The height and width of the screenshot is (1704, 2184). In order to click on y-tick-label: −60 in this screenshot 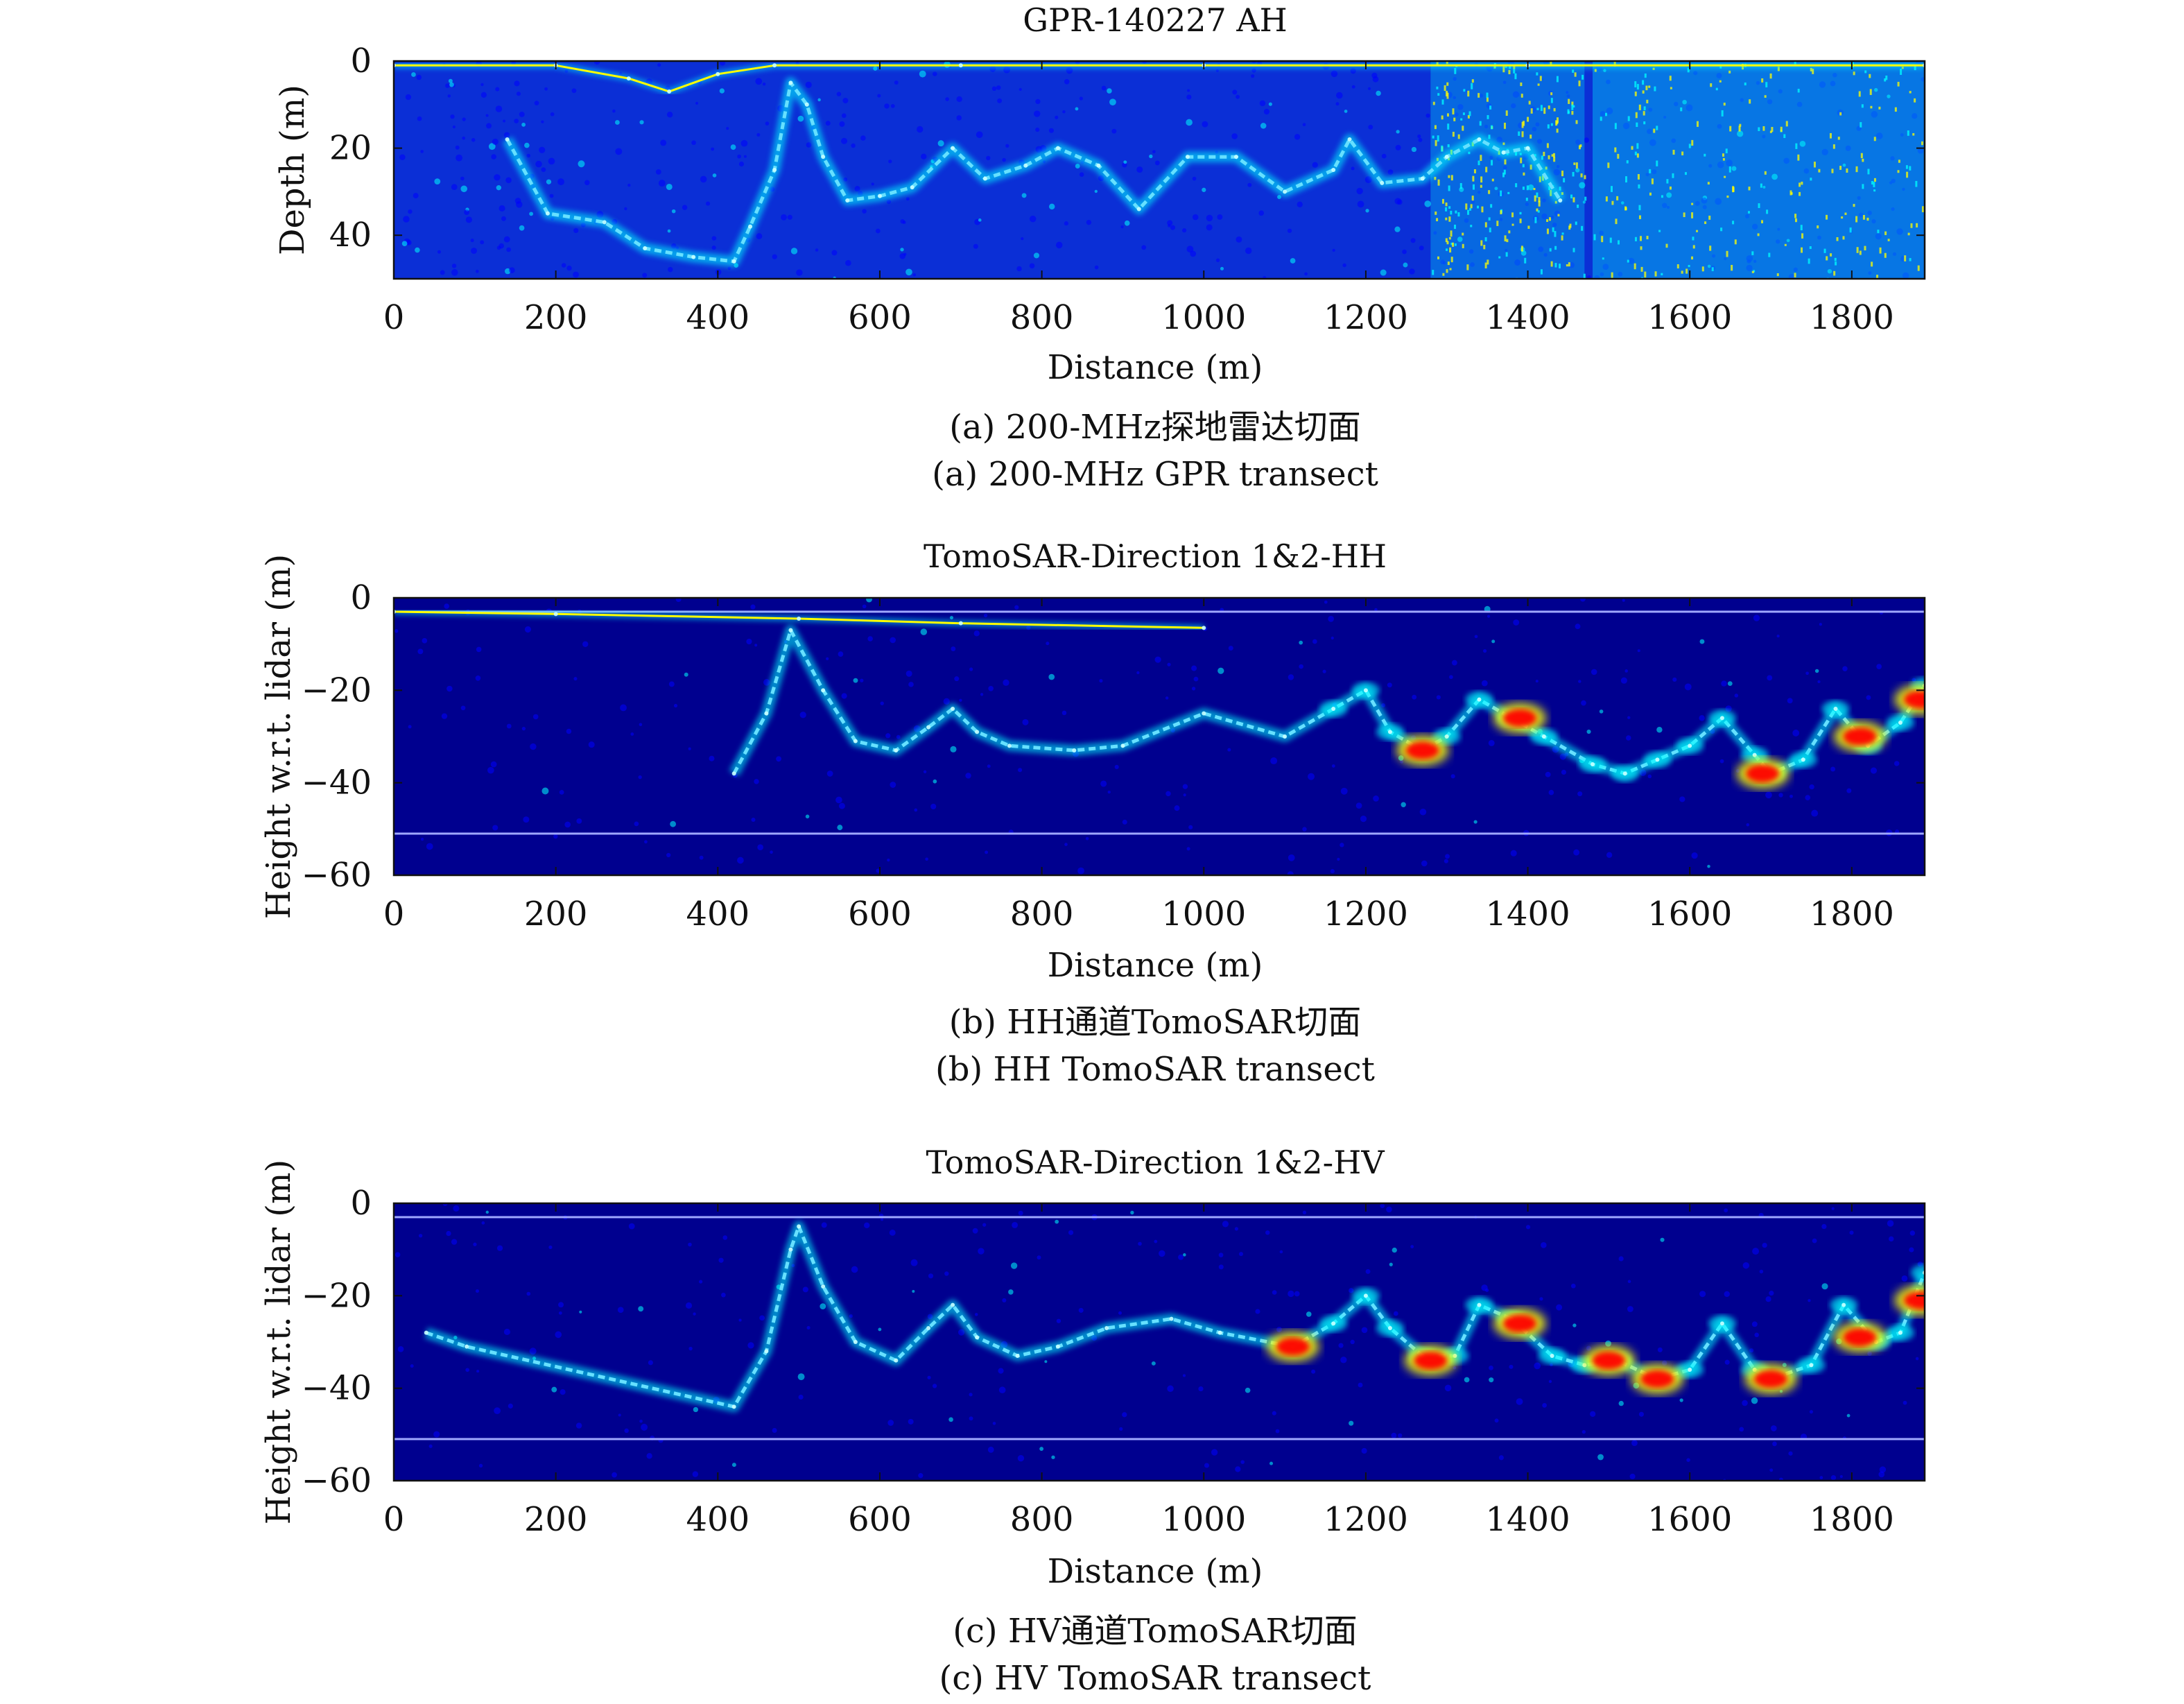, I will do `click(337, 1480)`.